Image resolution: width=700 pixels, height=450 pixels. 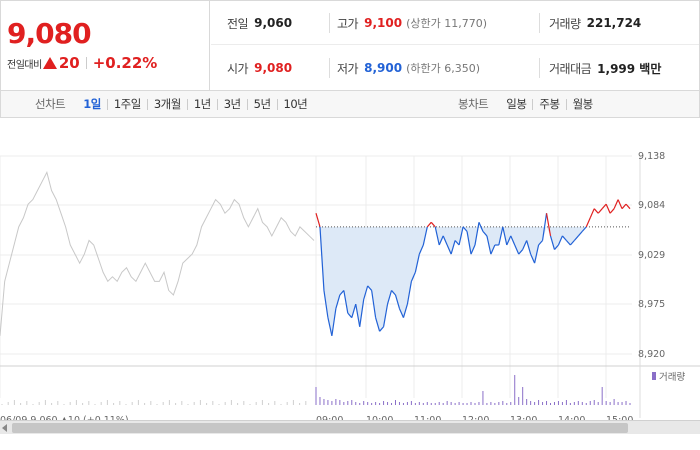 What do you see at coordinates (69, 63) in the screenshot?
I see `change-amount: 20` at bounding box center [69, 63].